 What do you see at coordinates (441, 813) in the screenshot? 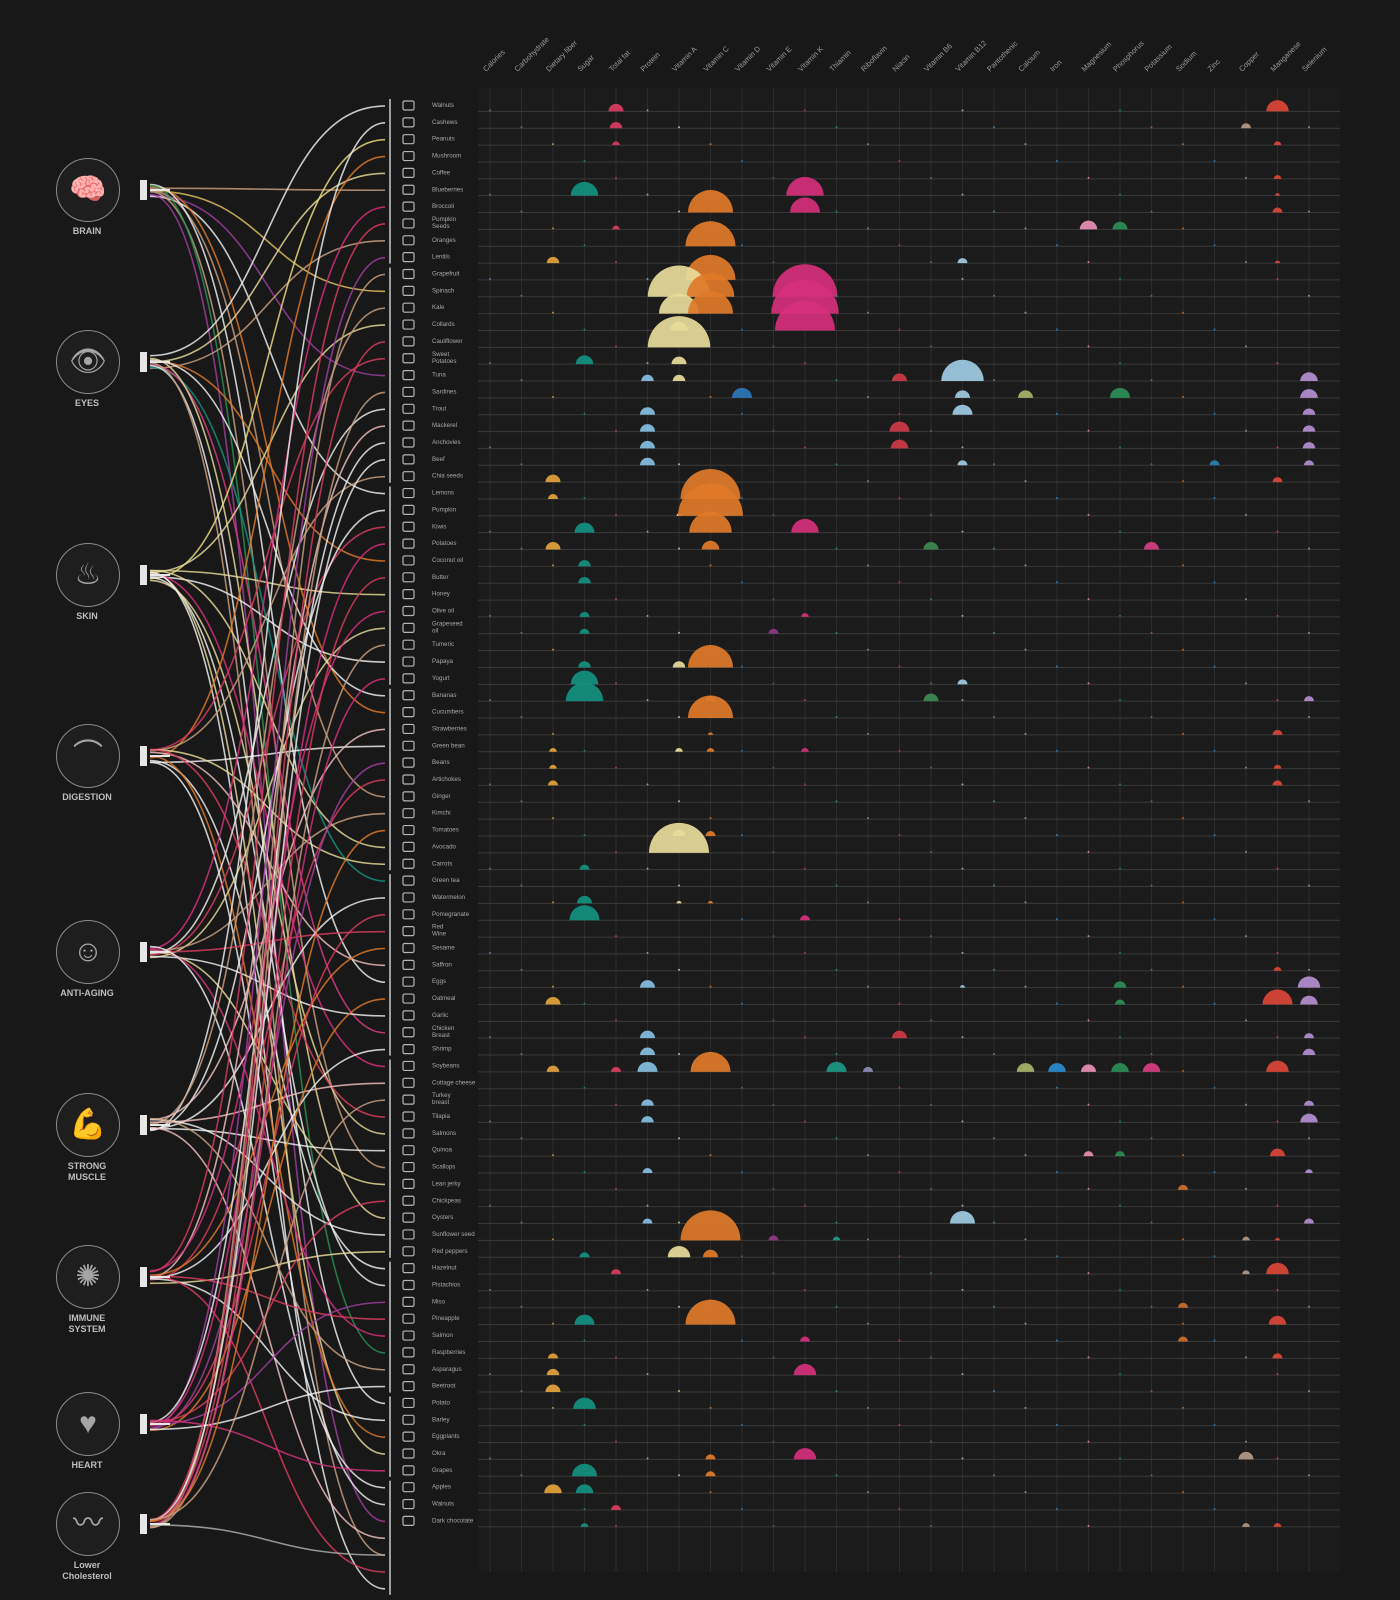
I see `food-label: Kimchi` at bounding box center [441, 813].